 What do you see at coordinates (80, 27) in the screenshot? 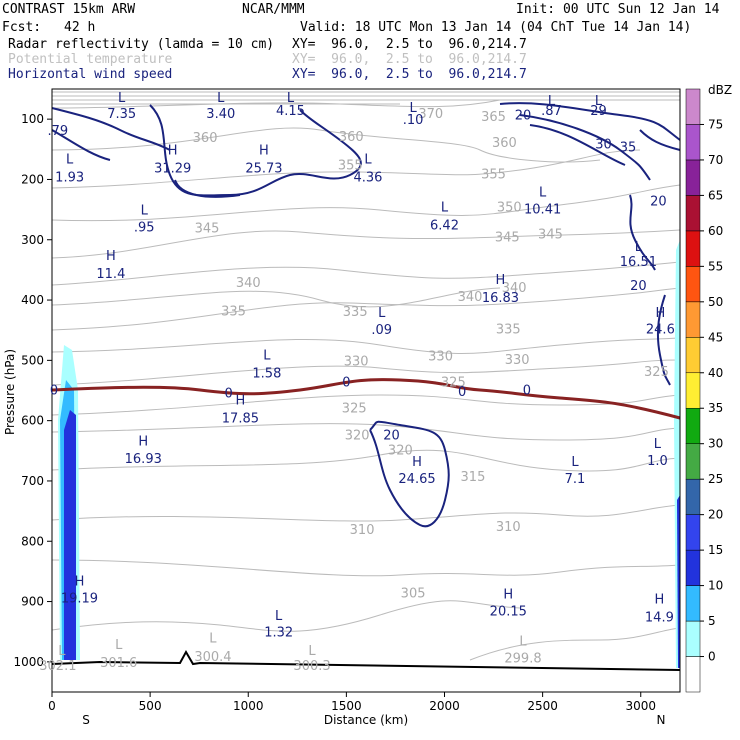
I see `forecast-hour: 42 h` at bounding box center [80, 27].